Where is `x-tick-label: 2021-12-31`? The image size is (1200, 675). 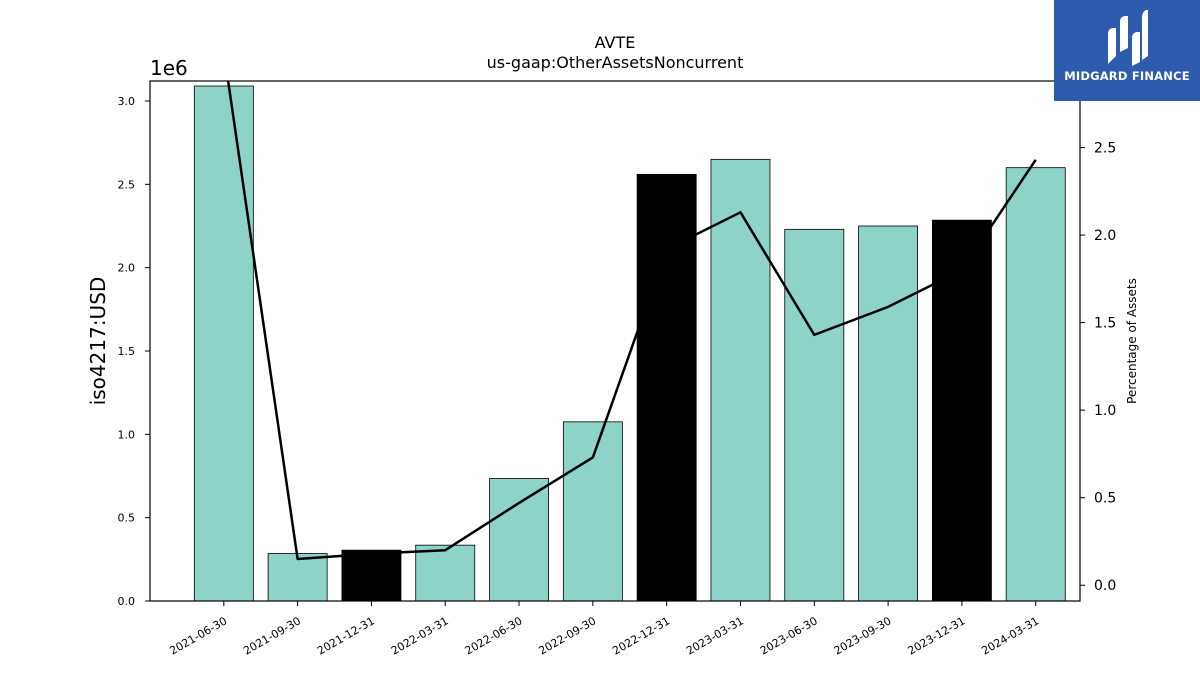 x-tick-label: 2021-12-31 is located at coordinates (346, 635).